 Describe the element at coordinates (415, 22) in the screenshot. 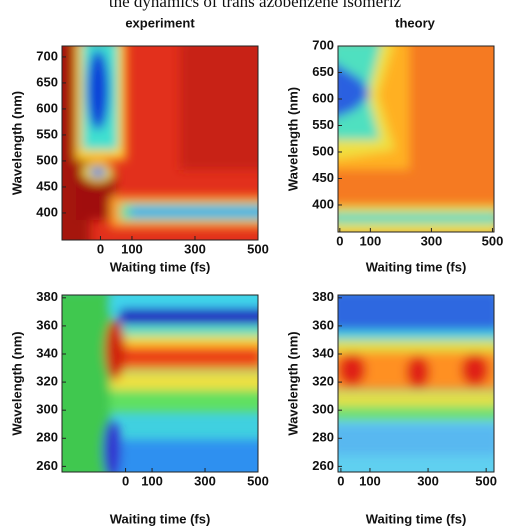

I see `panel-title: theory` at that location.